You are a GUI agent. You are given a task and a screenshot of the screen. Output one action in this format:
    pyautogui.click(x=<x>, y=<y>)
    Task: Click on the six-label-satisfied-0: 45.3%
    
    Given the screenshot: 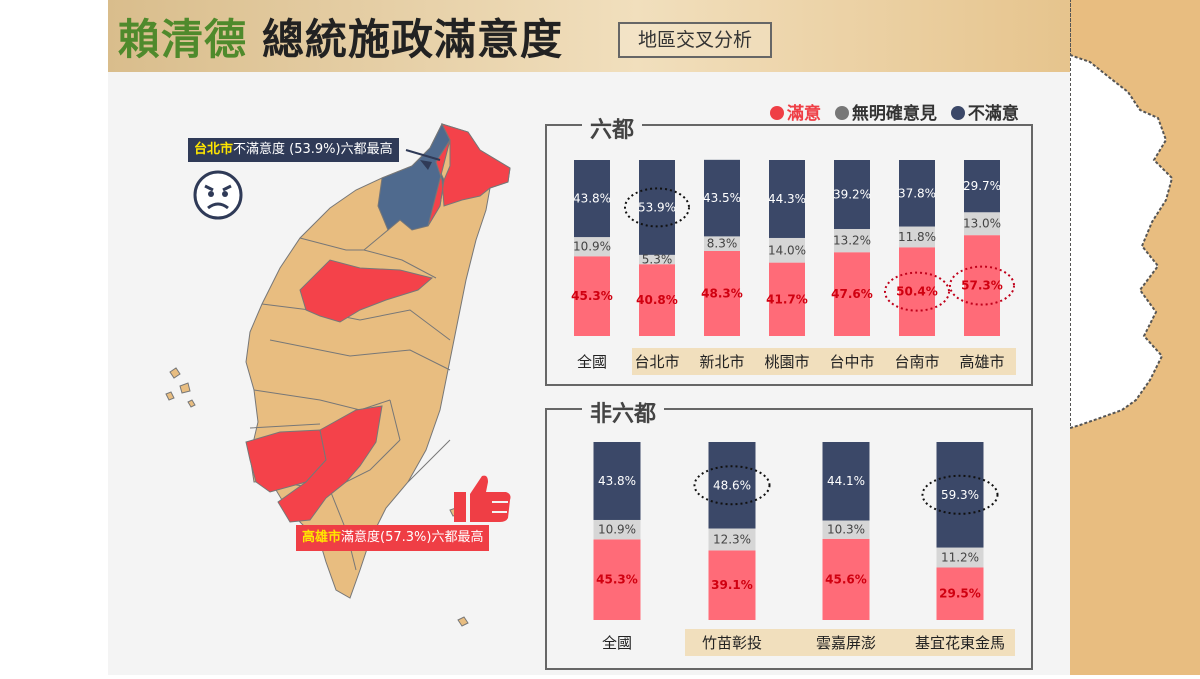 What is the action you would take?
    pyautogui.click(x=592, y=296)
    